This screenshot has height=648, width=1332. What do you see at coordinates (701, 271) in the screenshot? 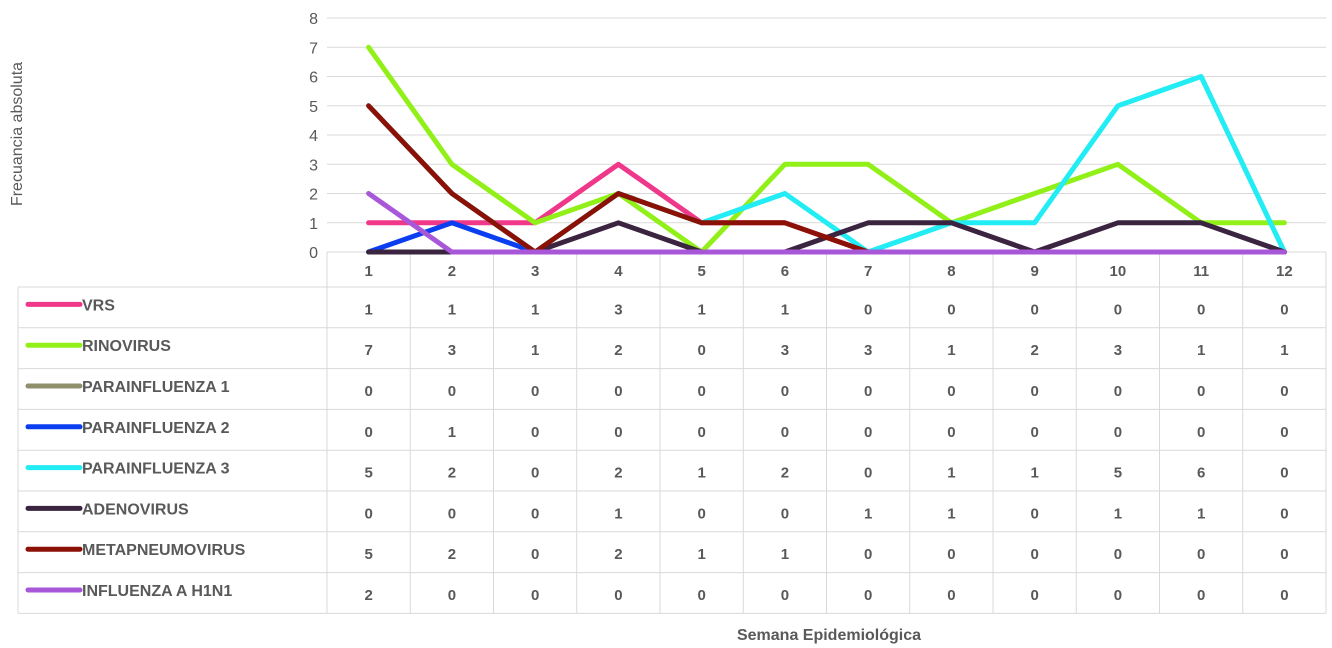
I see `x-category-label: 5` at bounding box center [701, 271].